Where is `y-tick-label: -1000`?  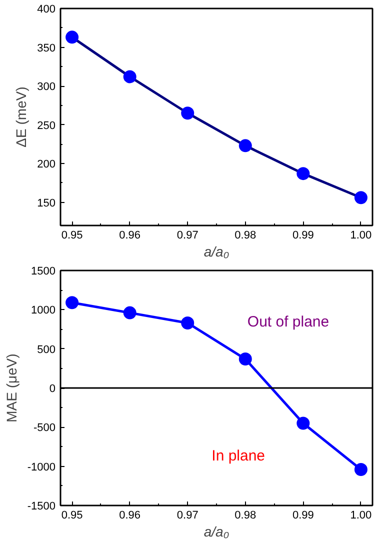
y-tick-label: -1000 is located at coordinates (41, 467).